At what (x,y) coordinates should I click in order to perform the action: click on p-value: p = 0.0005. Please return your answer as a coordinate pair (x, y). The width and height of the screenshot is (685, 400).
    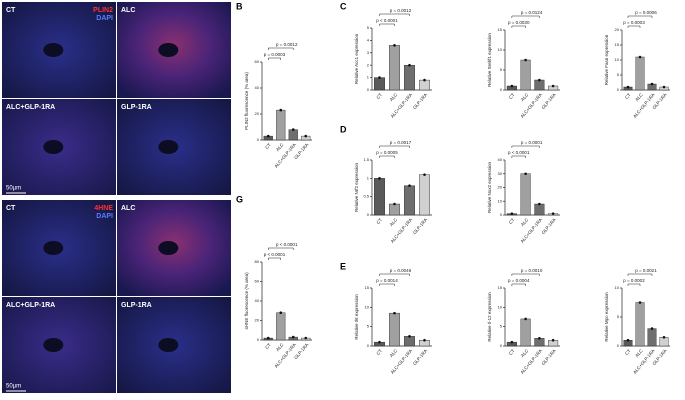
    Looking at the image, I should click on (387, 152).